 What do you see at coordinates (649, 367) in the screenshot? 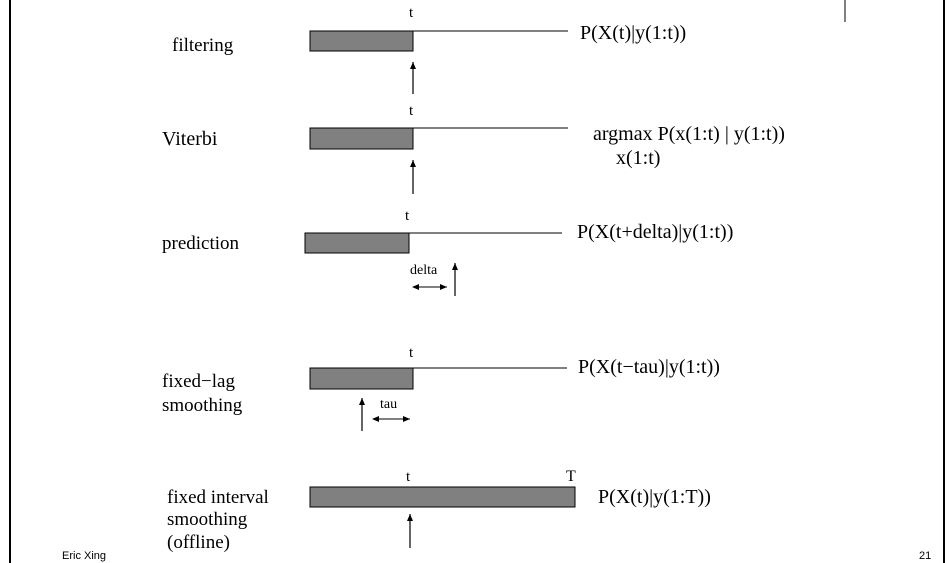
I see `formula-fixed-lag: P(X(t−tau)|y(1:t))` at bounding box center [649, 367].